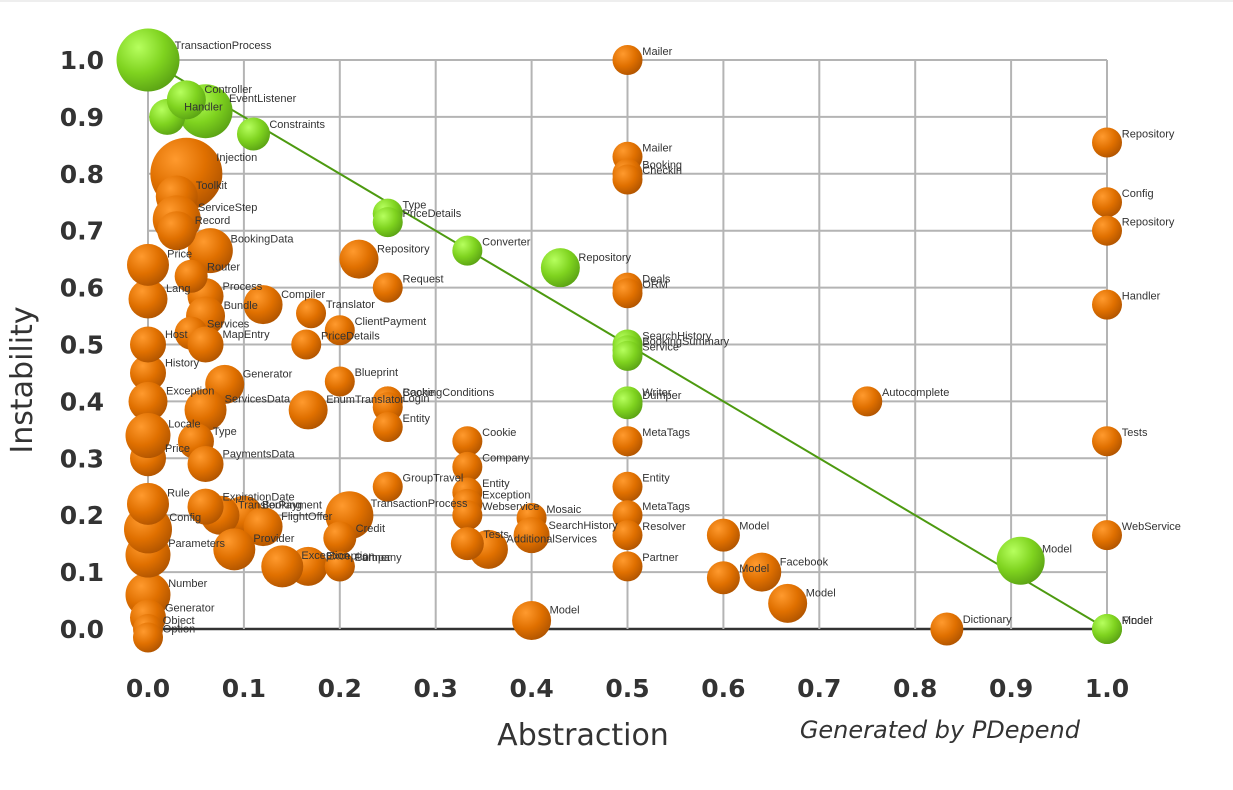 The image size is (1233, 790). What do you see at coordinates (531, 688) in the screenshot?
I see `x-tick-label: 0.4` at bounding box center [531, 688].